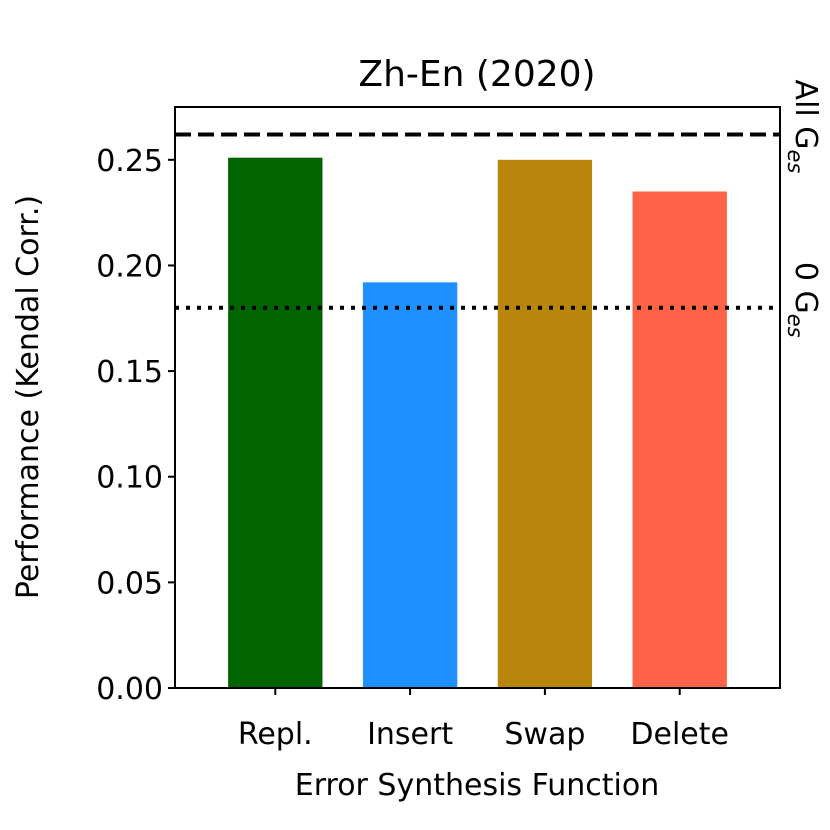  What do you see at coordinates (805, 115) in the screenshot?
I see `reference-label-text: All G` at bounding box center [805, 115].